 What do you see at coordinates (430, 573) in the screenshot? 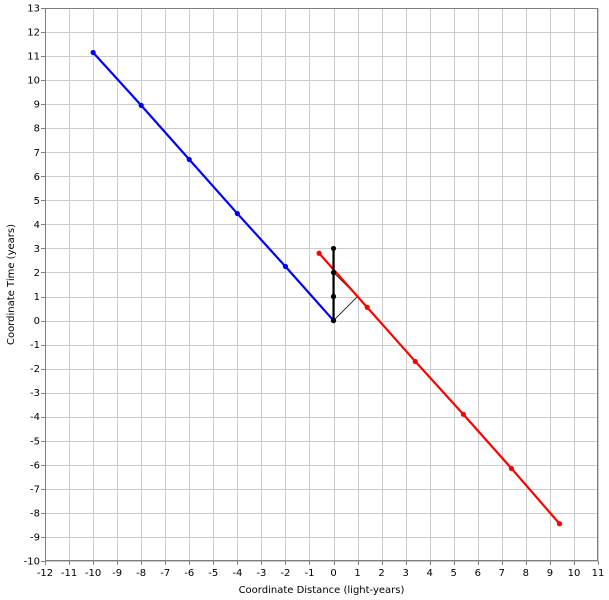
I see `x-tick-label: 4` at bounding box center [430, 573].